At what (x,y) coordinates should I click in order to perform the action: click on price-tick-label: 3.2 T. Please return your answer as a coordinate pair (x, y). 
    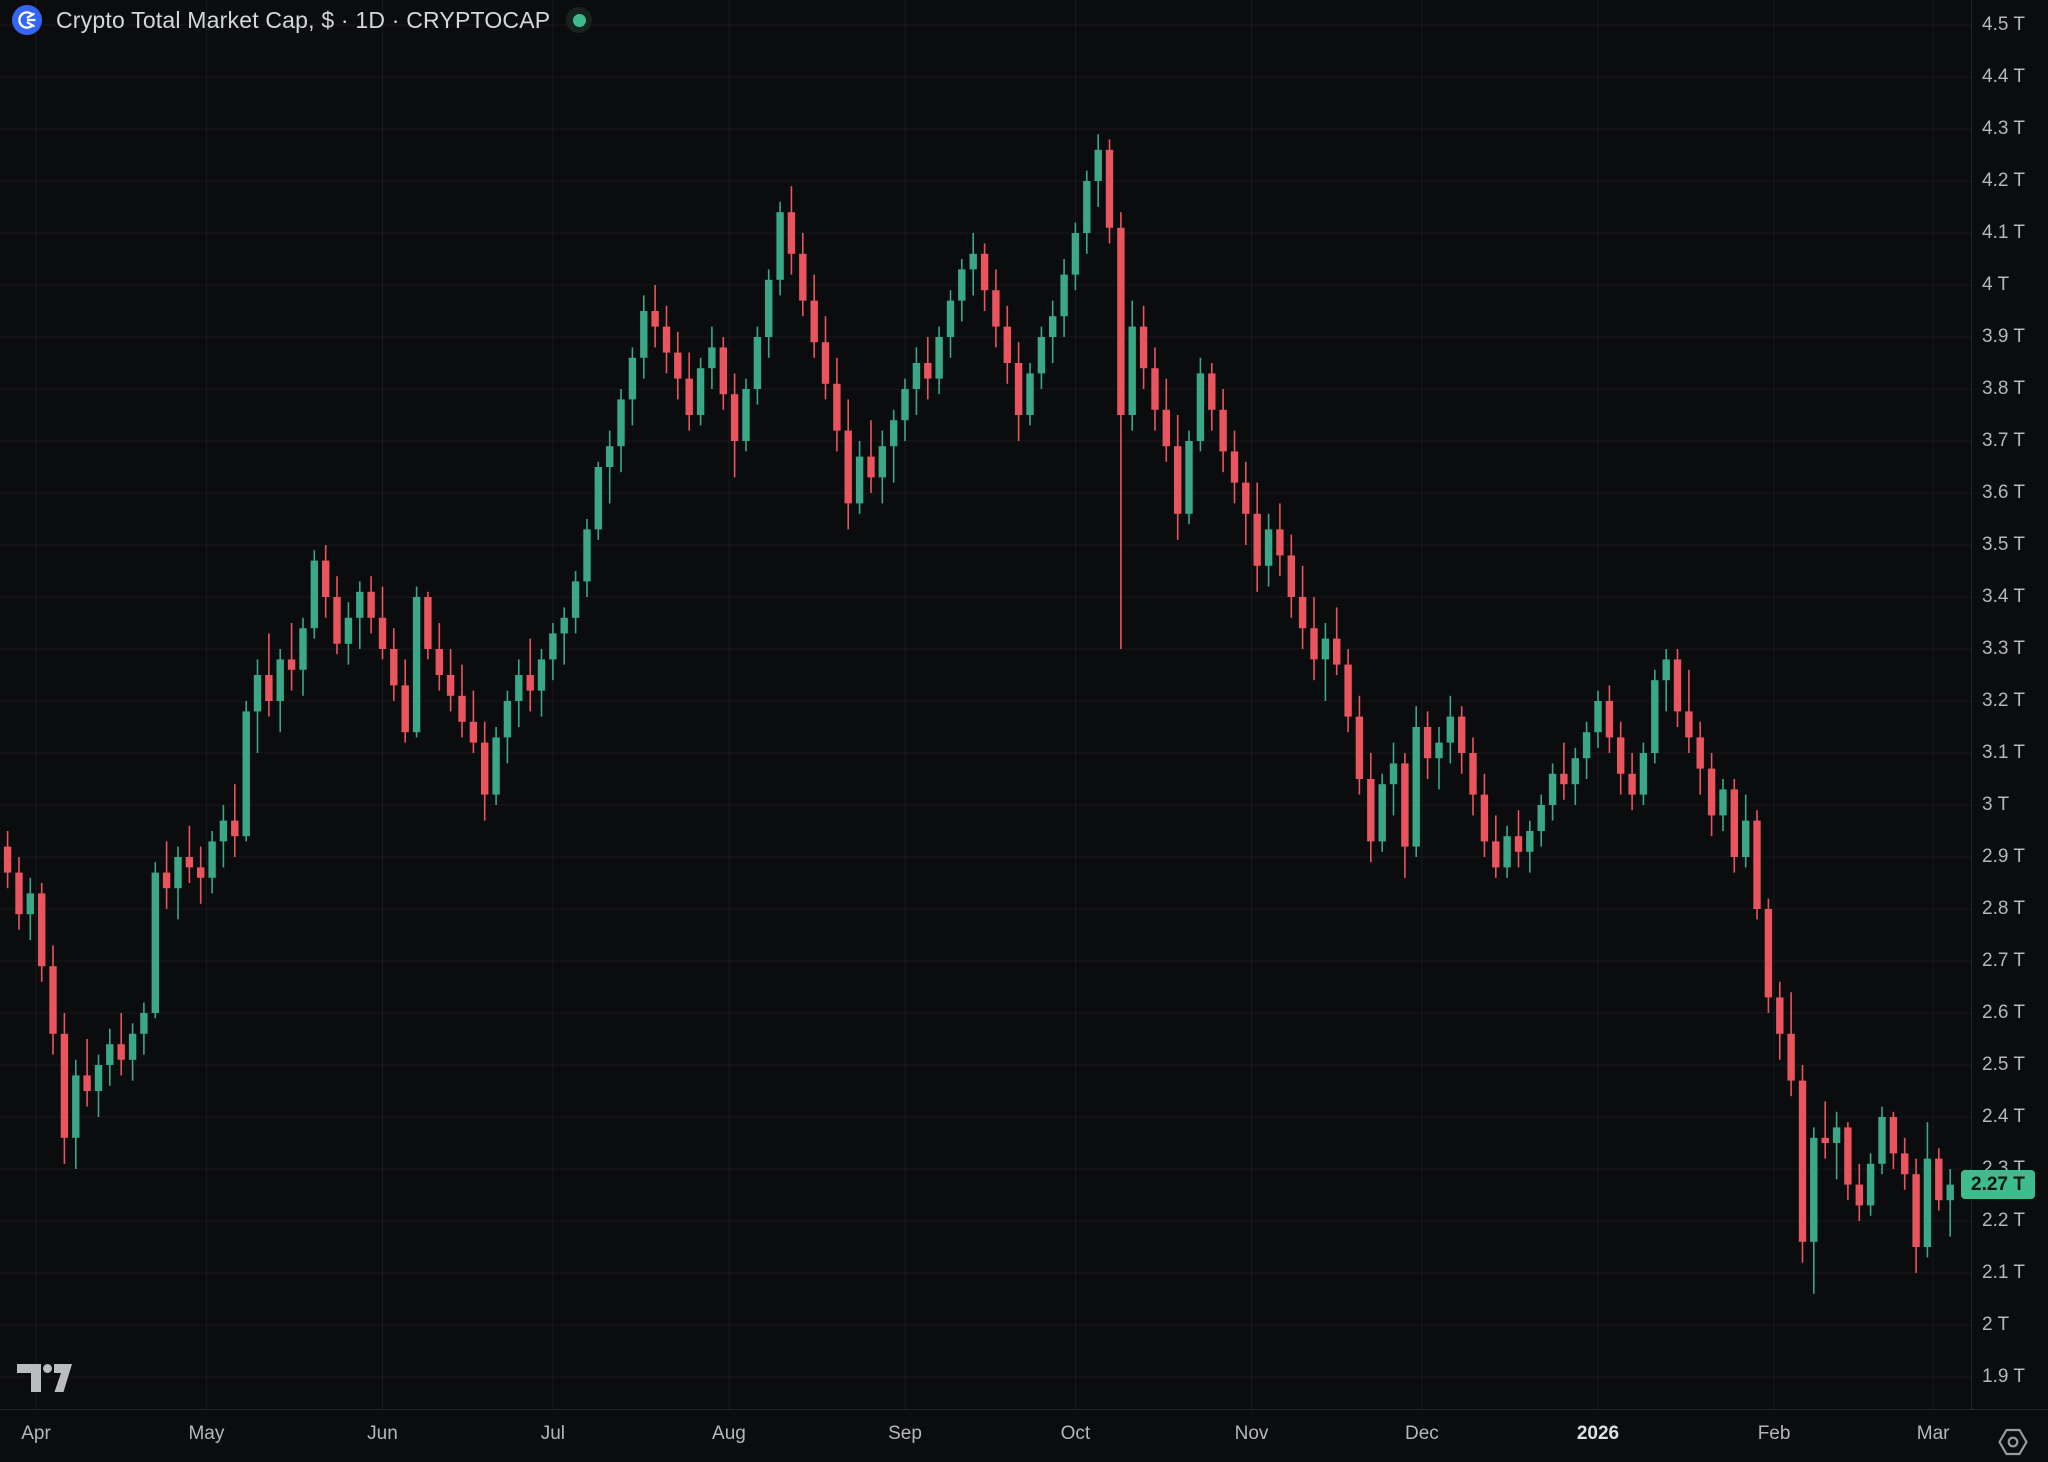
    Looking at the image, I should click on (2003, 700).